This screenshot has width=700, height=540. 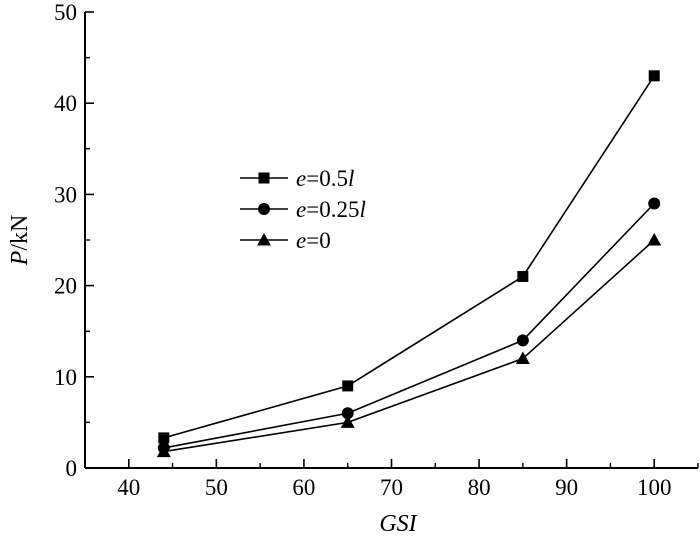 I want to click on legend-marker-circle, so click(x=264, y=209).